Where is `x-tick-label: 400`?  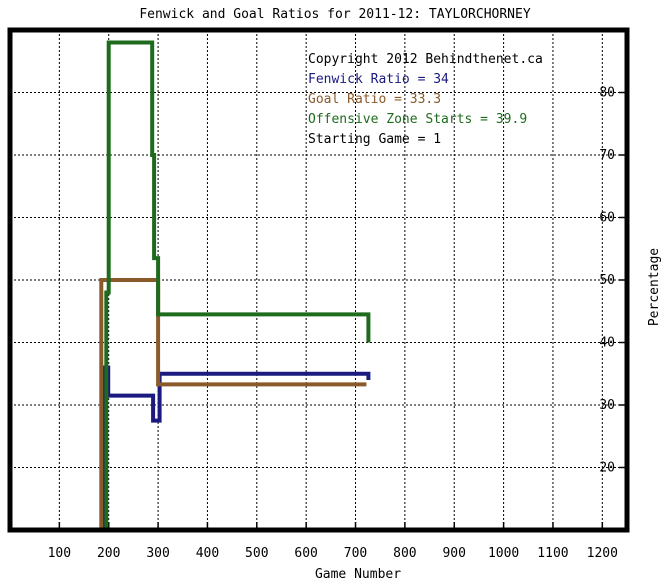
x-tick-label: 400 is located at coordinates (207, 553).